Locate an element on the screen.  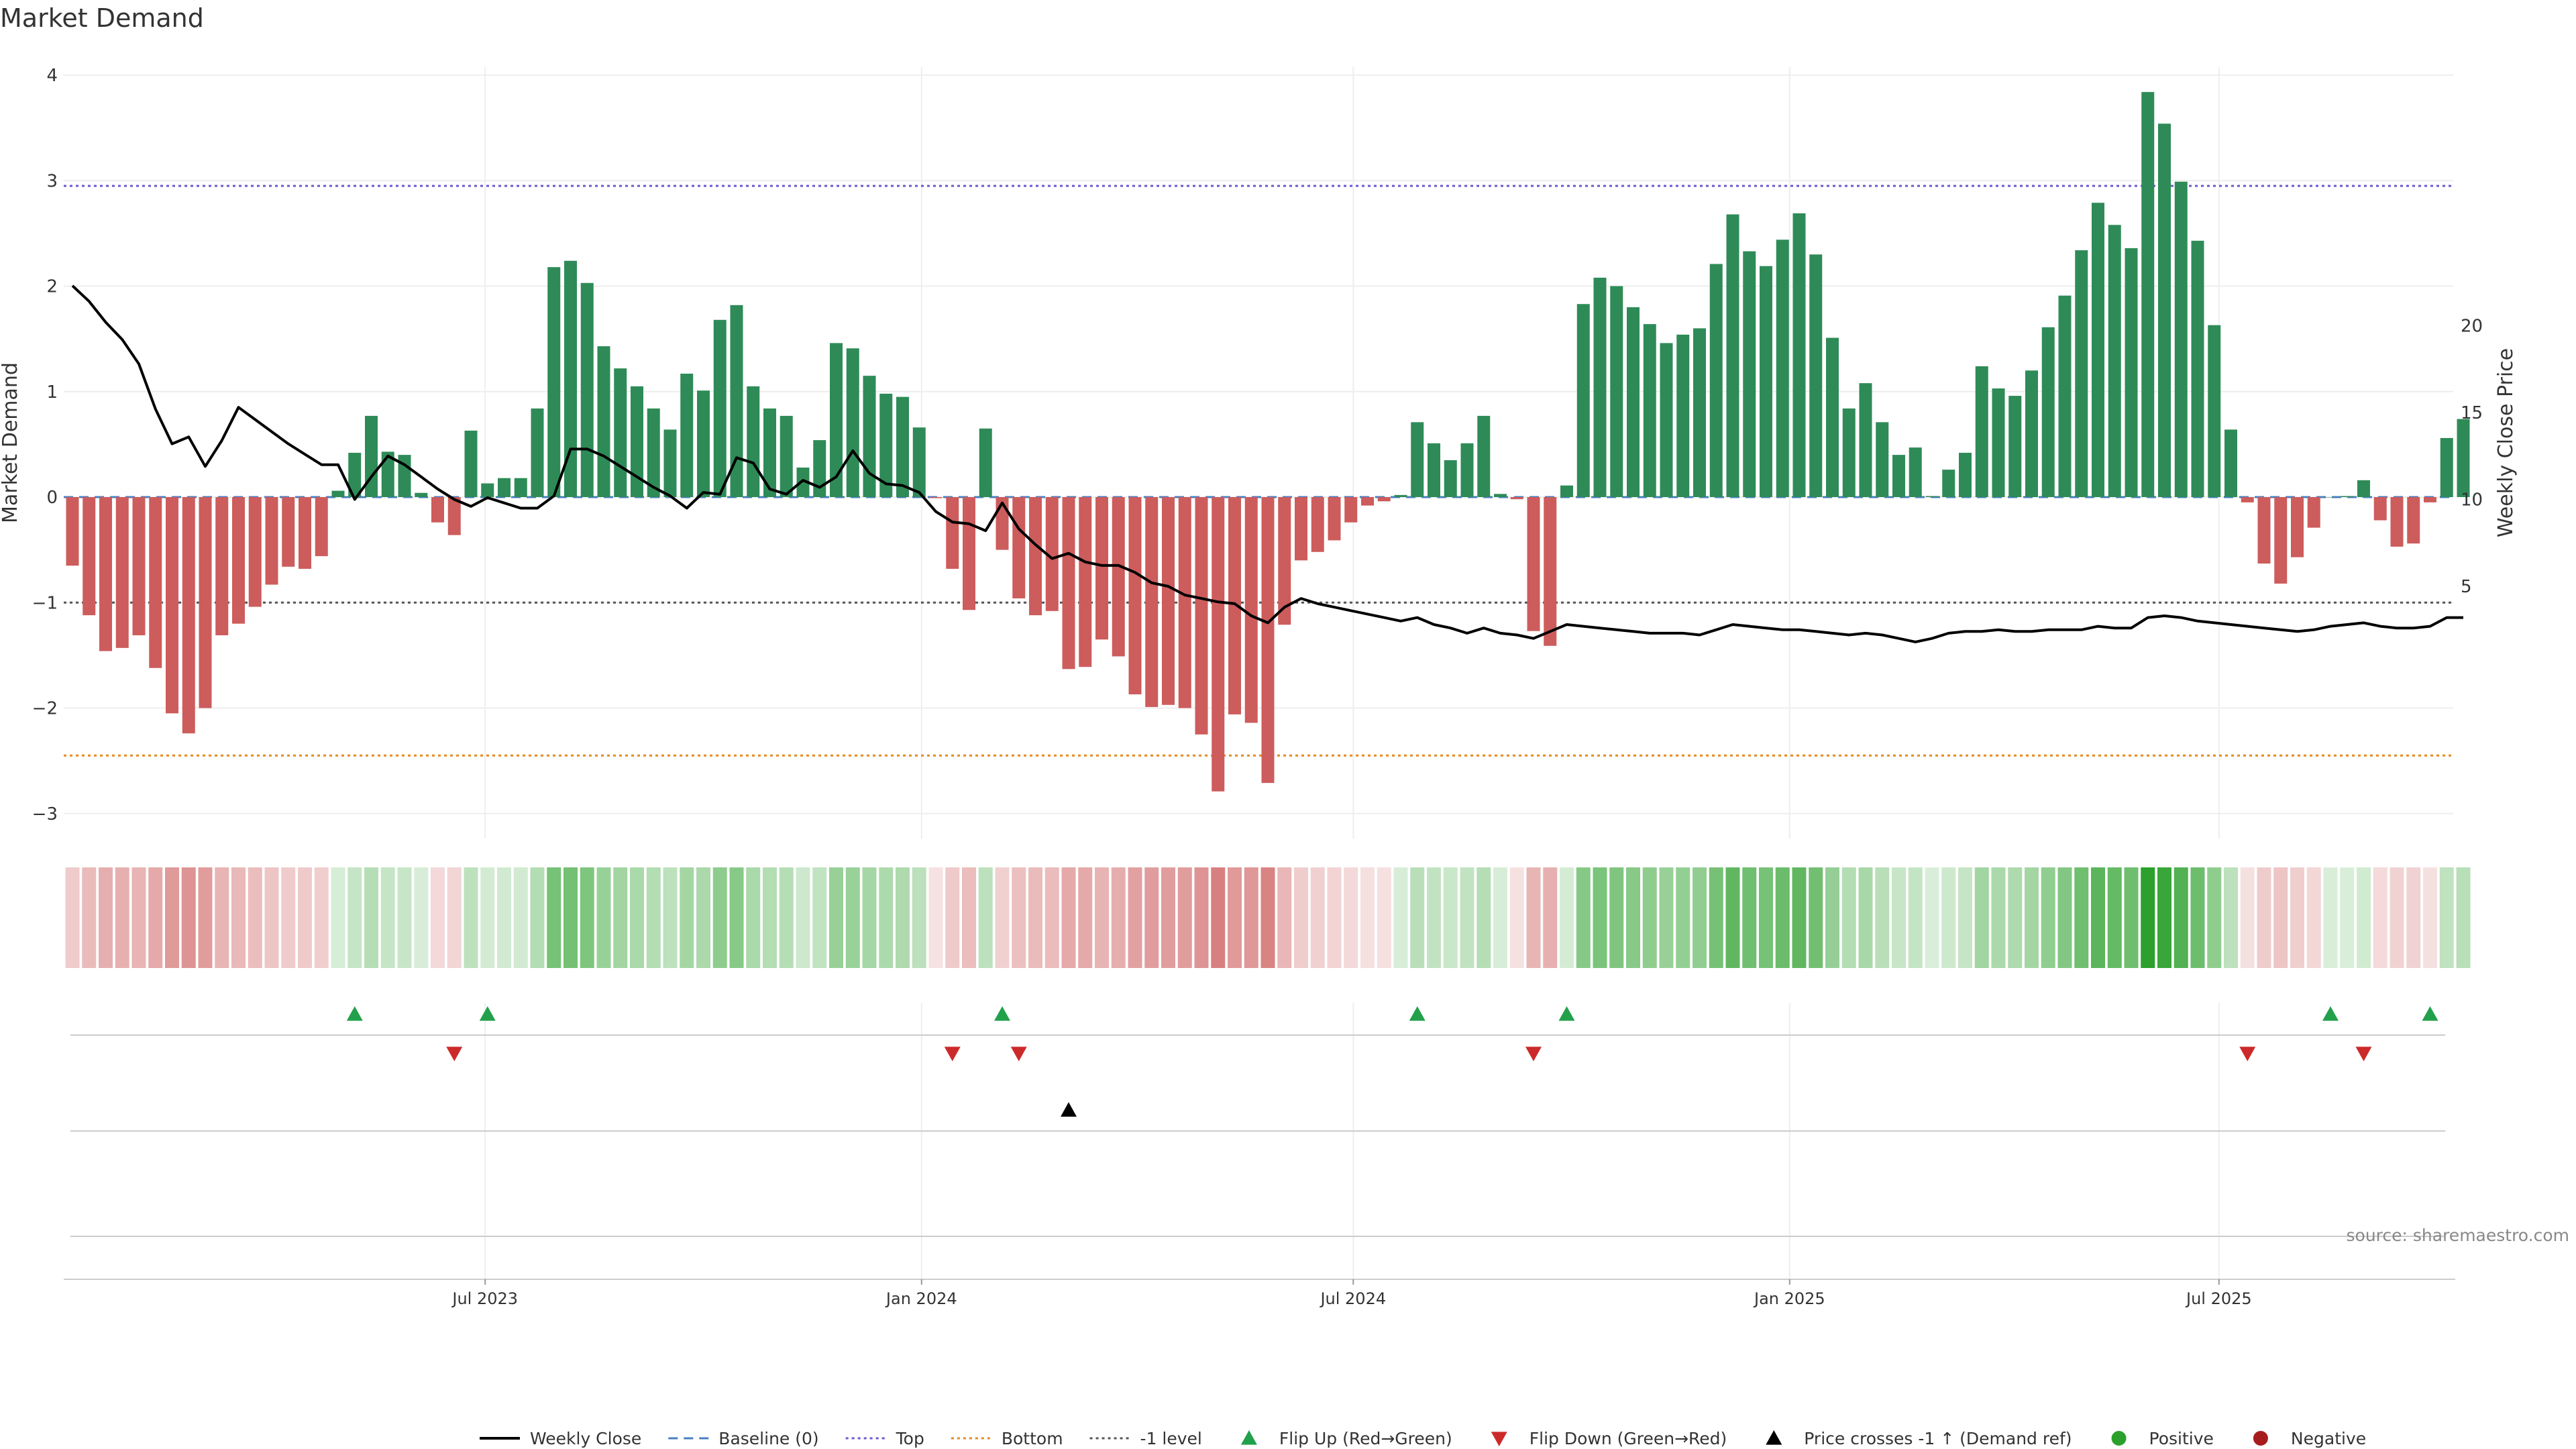
legend-item: Top is located at coordinates (884, 1438).